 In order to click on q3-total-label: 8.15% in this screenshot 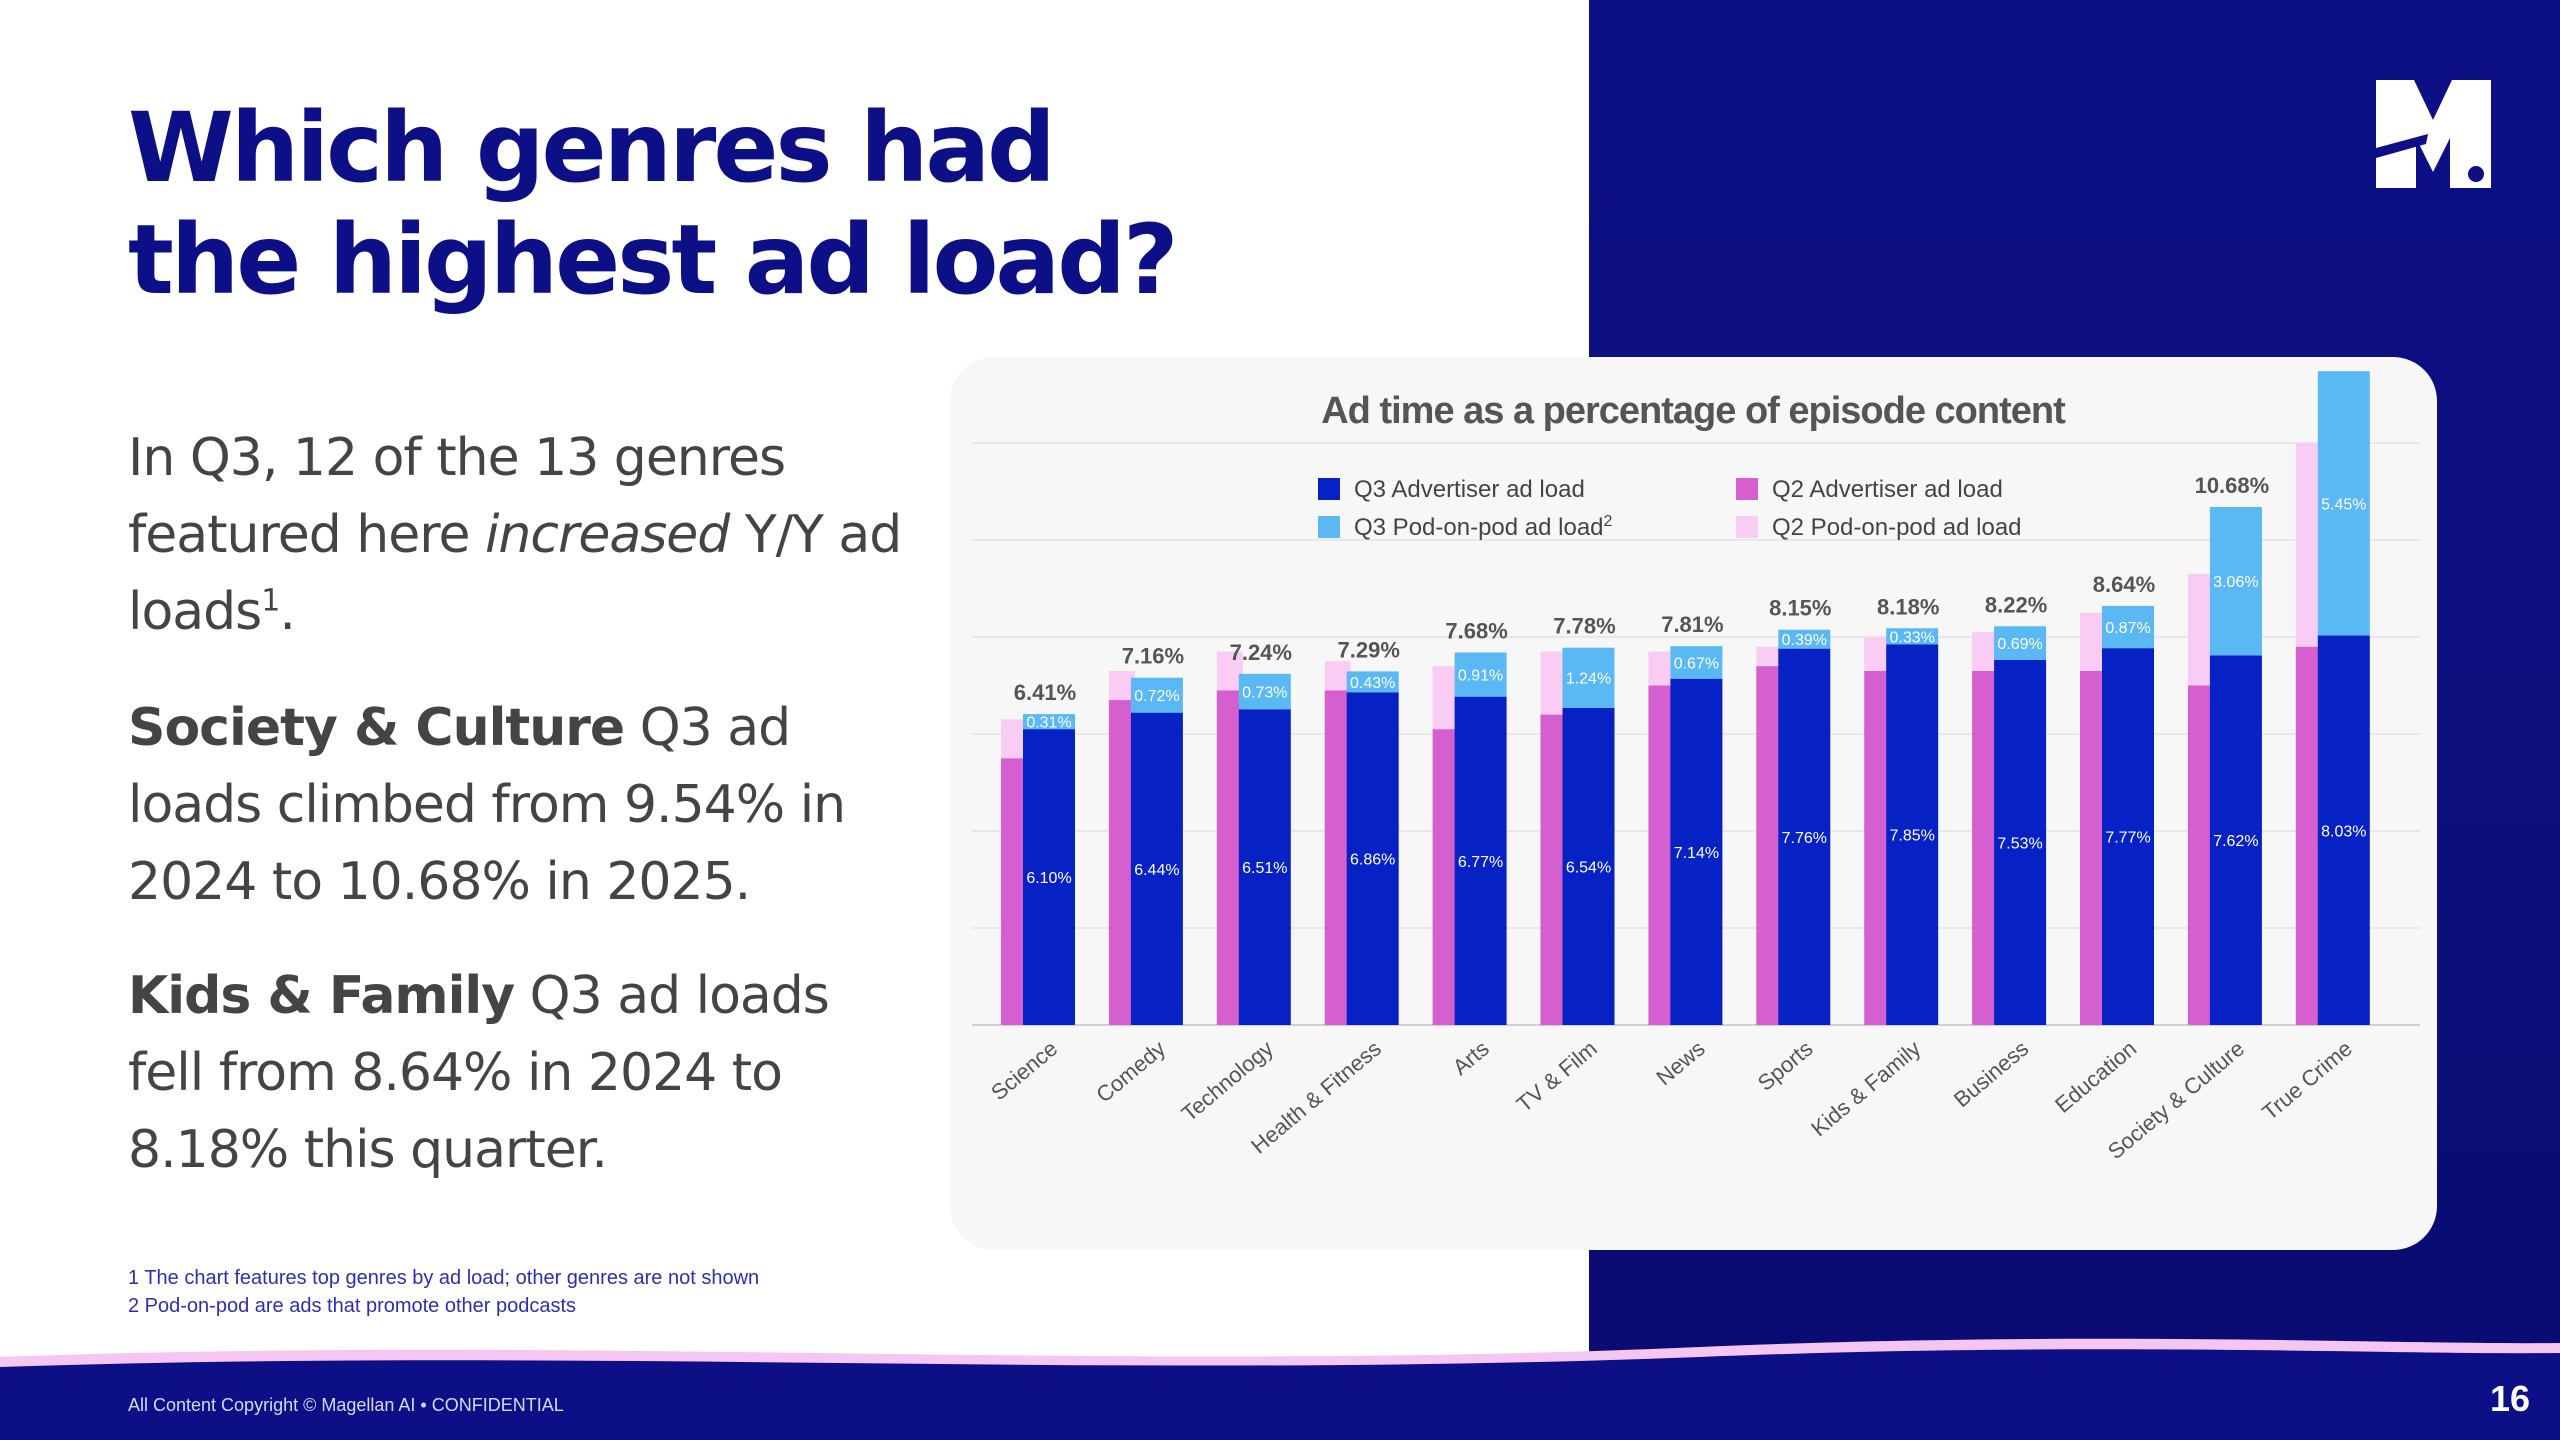, I will do `click(1800, 608)`.